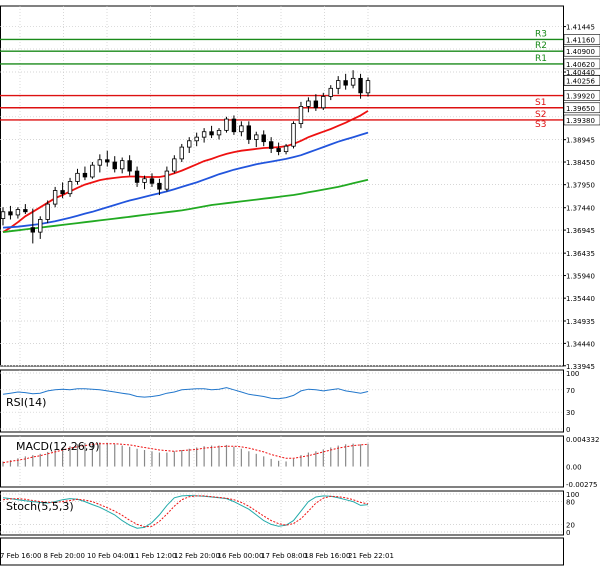 This screenshot has width=600, height=571. Describe the element at coordinates (154, 556) in the screenshot. I see `time-tick-label: 11 Feb 12:00` at that location.